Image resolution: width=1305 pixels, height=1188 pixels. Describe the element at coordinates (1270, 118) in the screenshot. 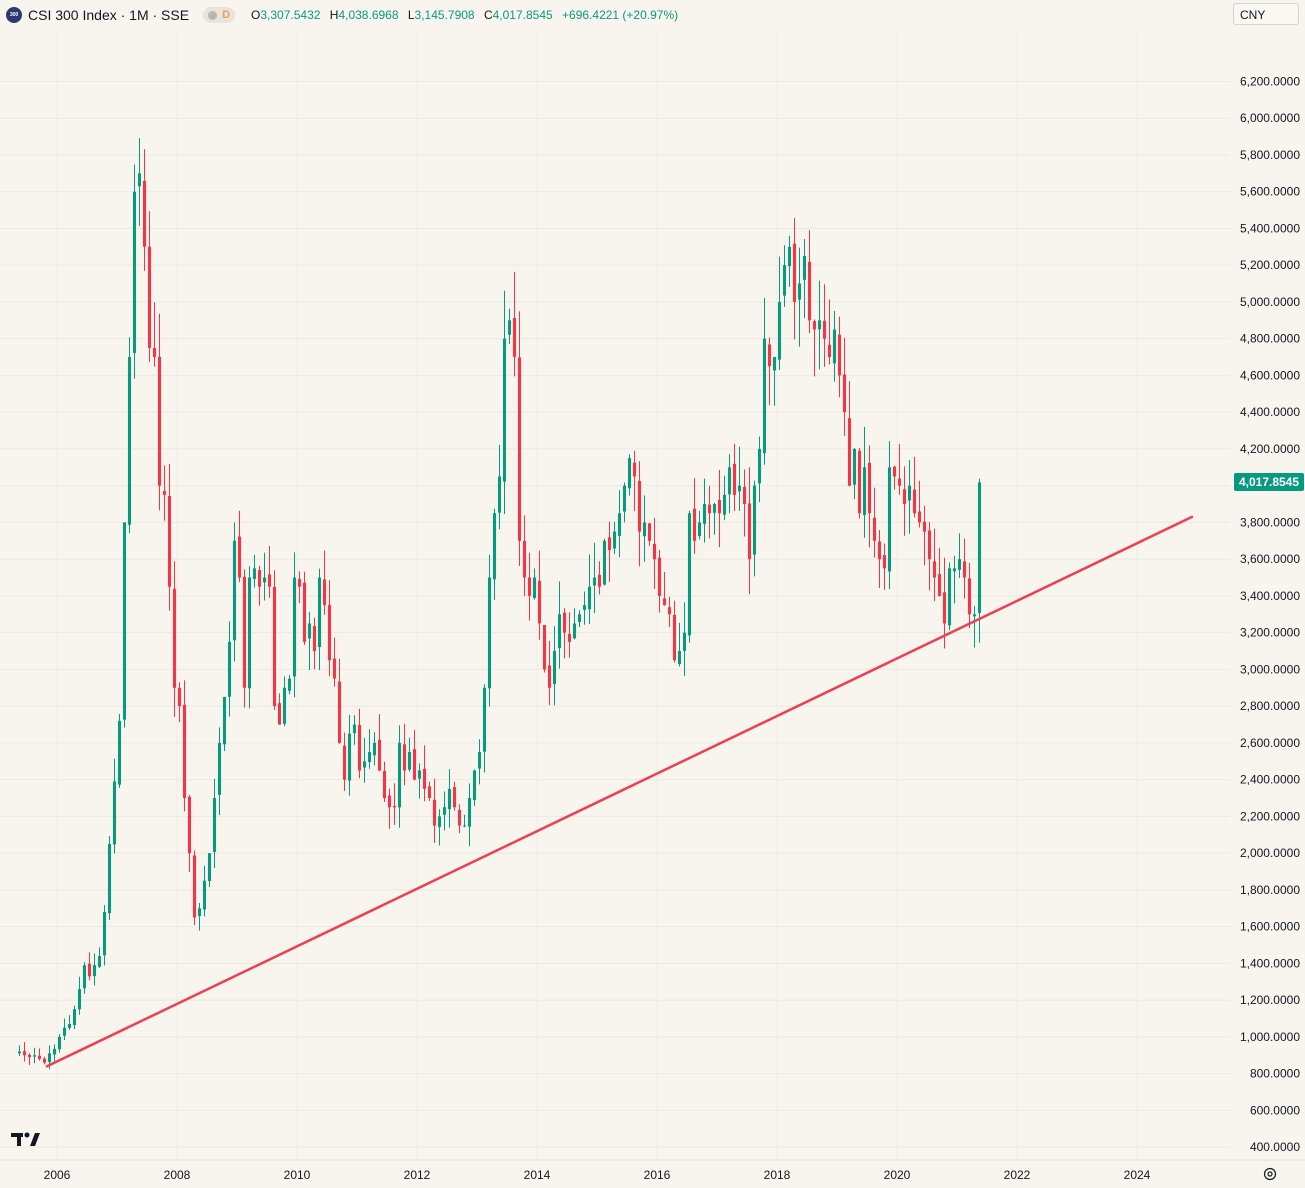

I see `price-tick-label: 6,000.0000` at that location.